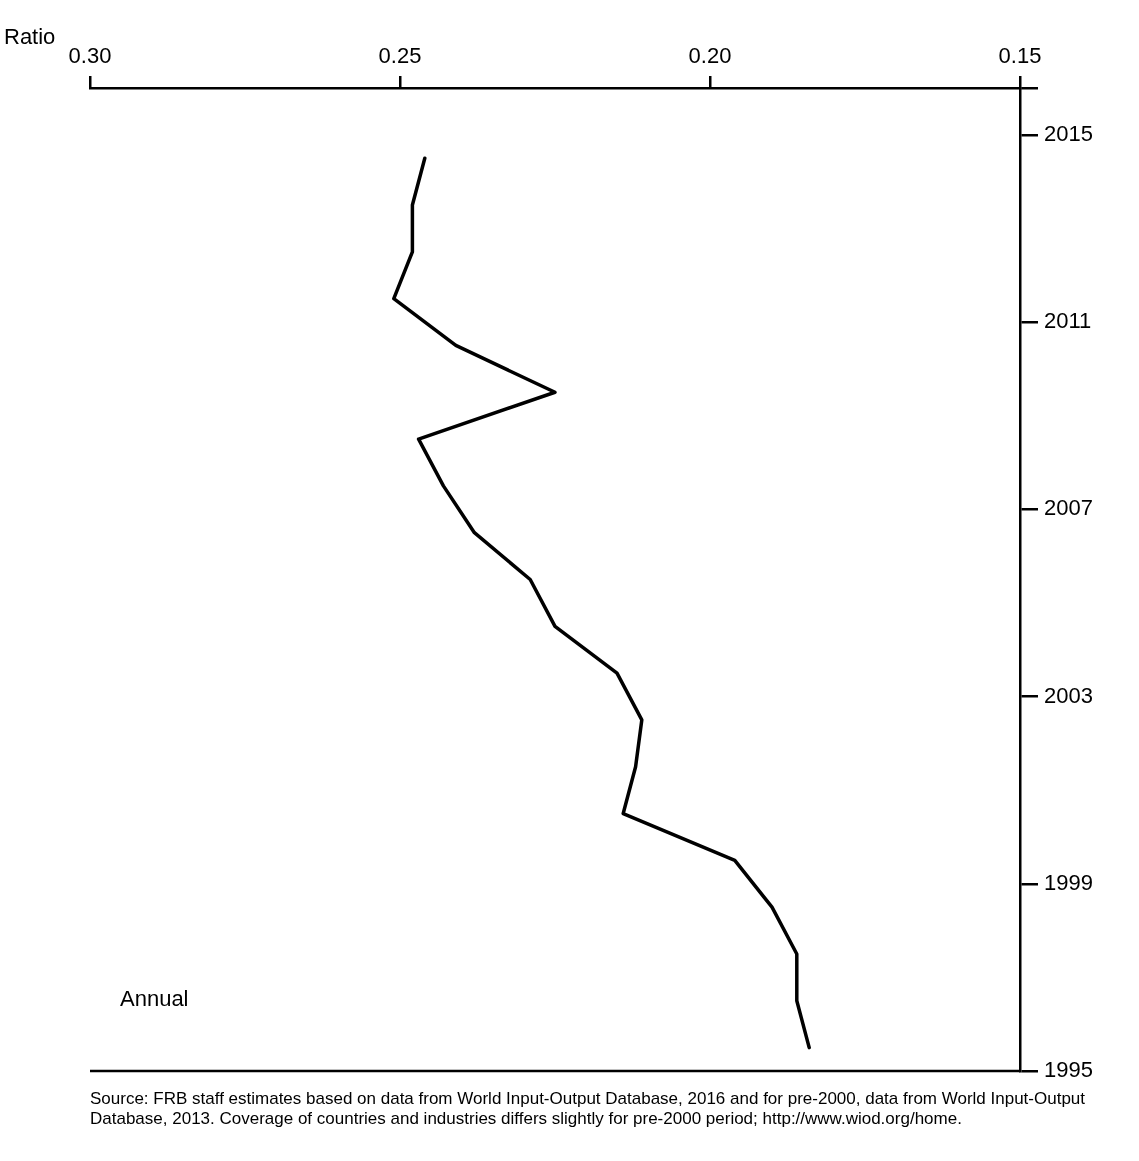 The image size is (1139, 1161). What do you see at coordinates (588, 1109) in the screenshot?
I see `source-note: Source: FRB staff estimates based on data from World Input-Output Database, 2016 and for pre-2000, data from World Input-Output Database, 2013. Coverage of countries and industries differs slightly for pre-2000 period; http://www.wiod.org/home.` at bounding box center [588, 1109].